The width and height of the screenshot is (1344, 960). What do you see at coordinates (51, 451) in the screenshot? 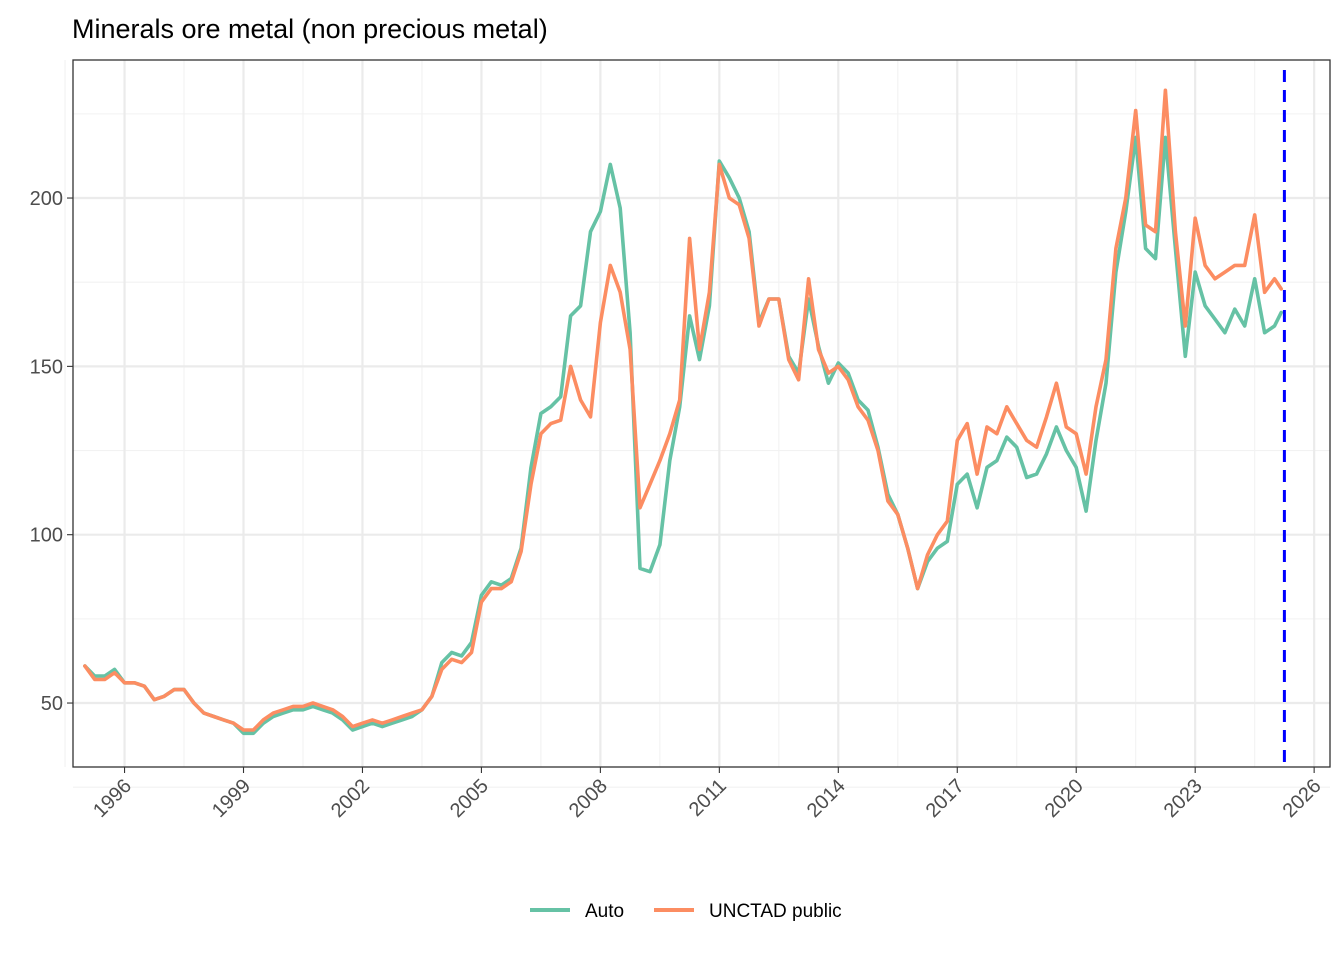
I see `y-axis: 50 100 150 200` at bounding box center [51, 451].